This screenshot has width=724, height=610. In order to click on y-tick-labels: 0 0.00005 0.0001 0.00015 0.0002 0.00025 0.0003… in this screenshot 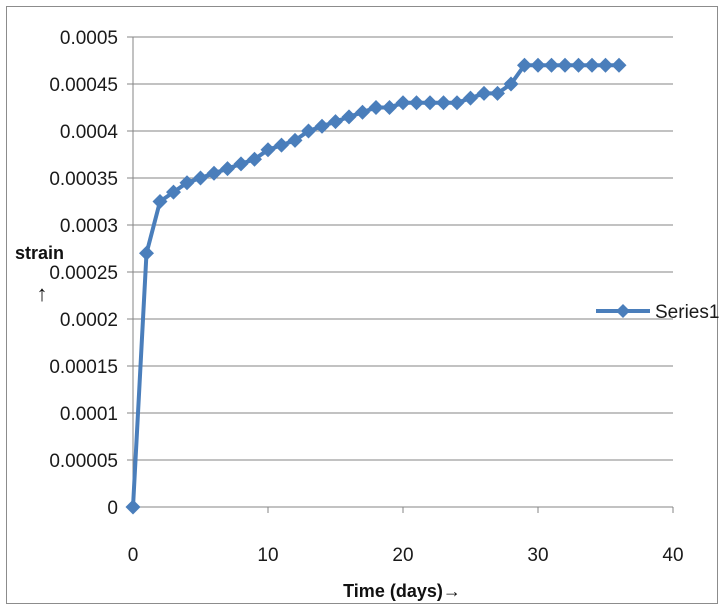, I will do `click(83, 273)`.